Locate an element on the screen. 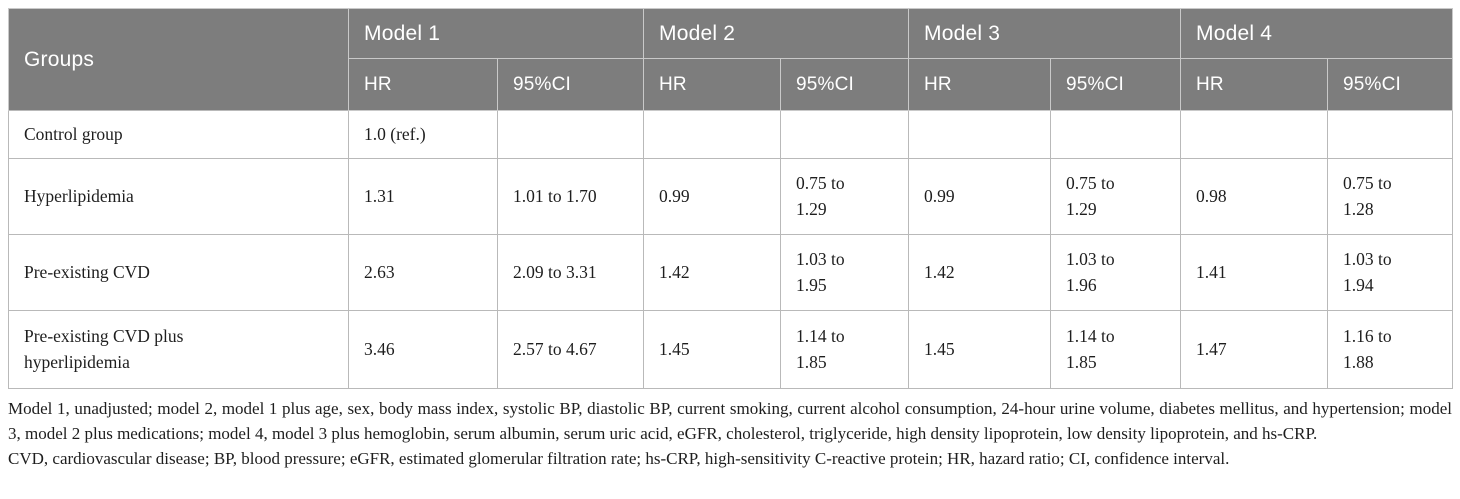 This screenshot has width=1460, height=499. group-cell: Hyperlipidemia is located at coordinates (178, 196).